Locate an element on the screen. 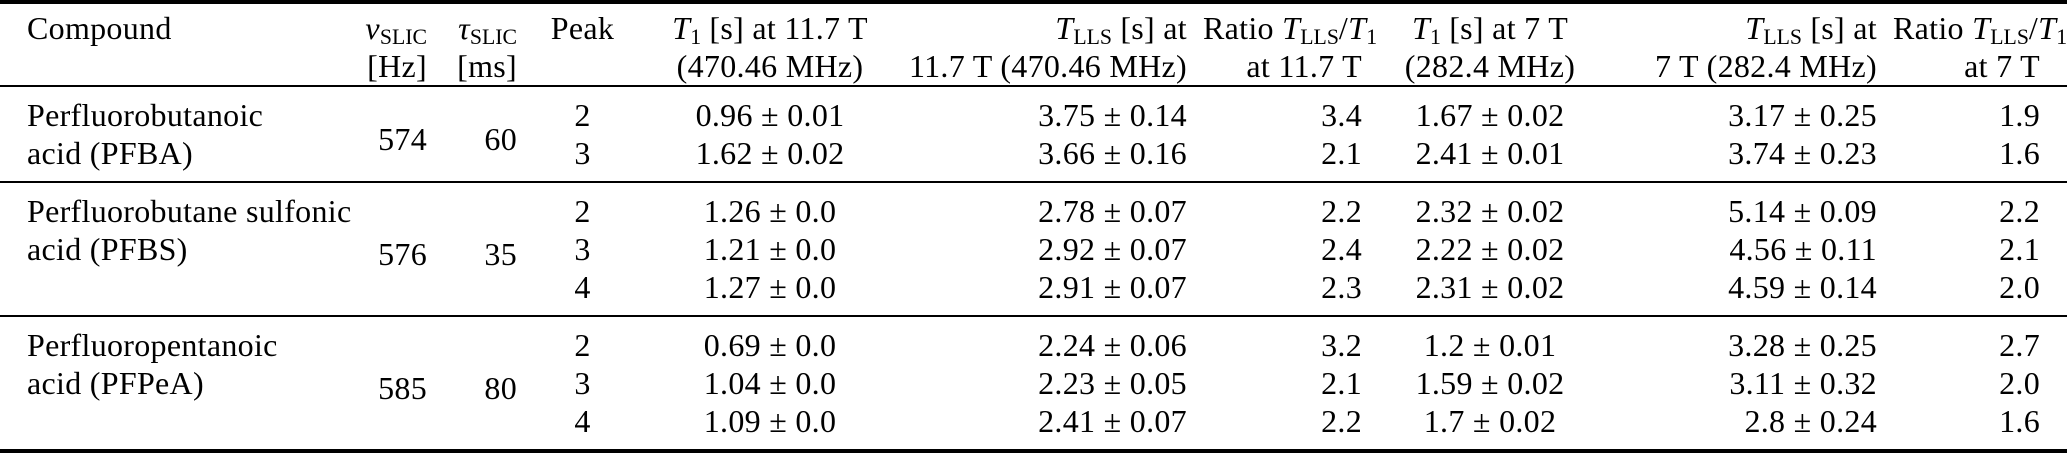 This screenshot has width=2067, height=455. t1-7-value: 2.31 ± 0.02 is located at coordinates (1490, 287).